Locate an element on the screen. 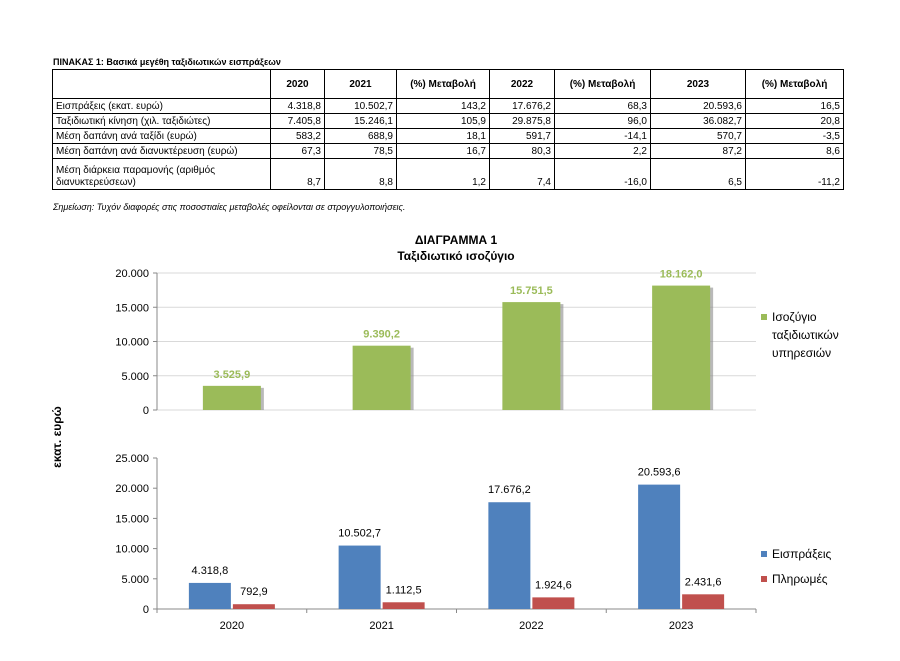 The height and width of the screenshot is (661, 900). data-label: 15.751,5 is located at coordinates (531, 291).